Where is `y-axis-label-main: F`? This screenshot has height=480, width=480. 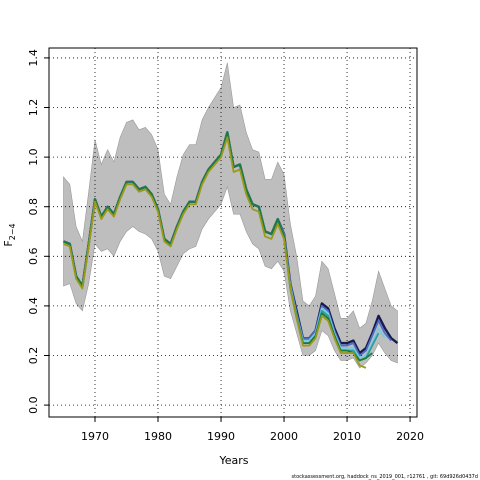
y-axis-label-main: F is located at coordinates (8, 243).